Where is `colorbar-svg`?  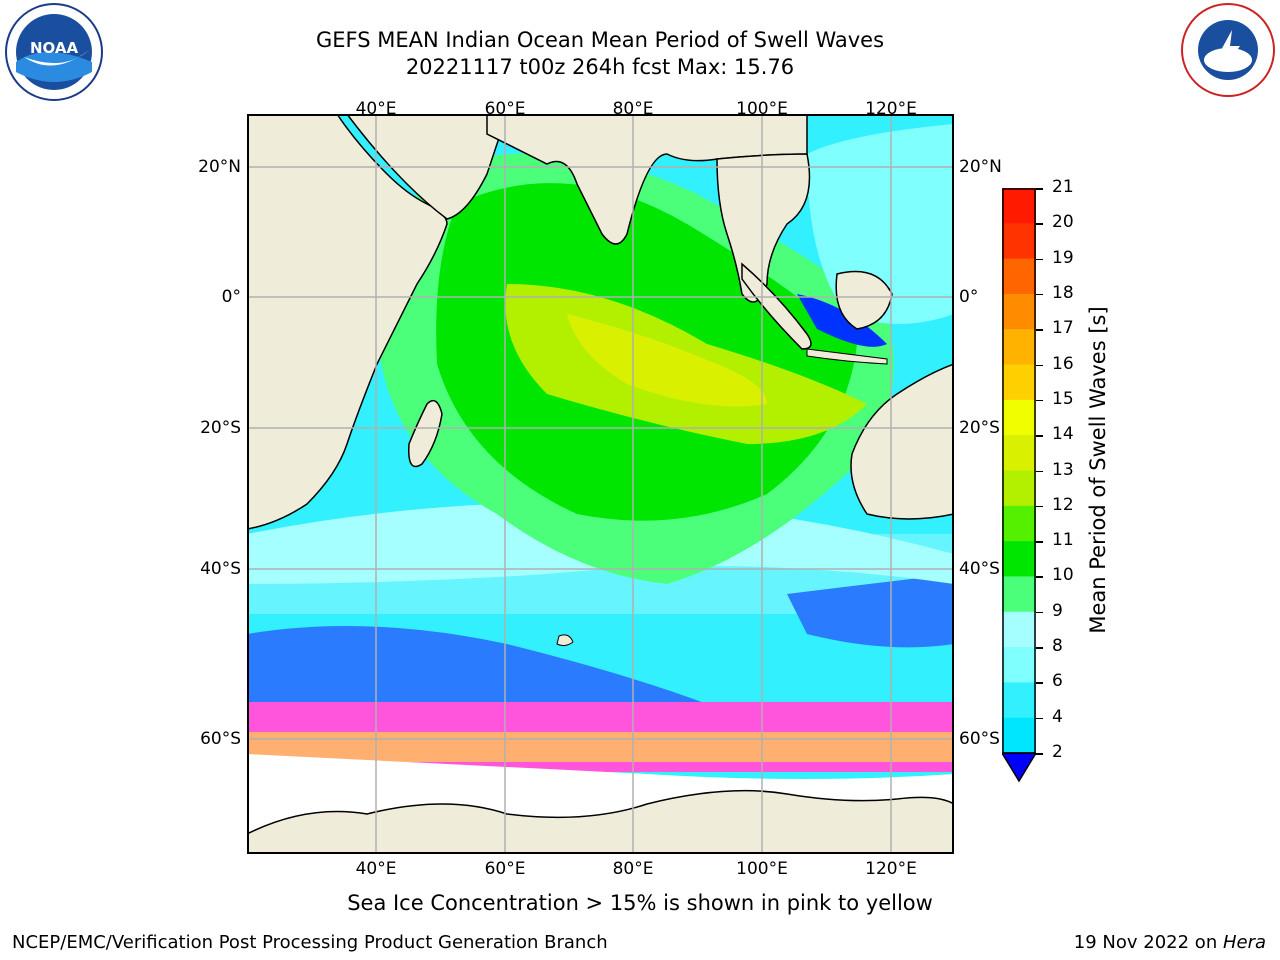 colorbar-svg is located at coordinates (1019, 485).